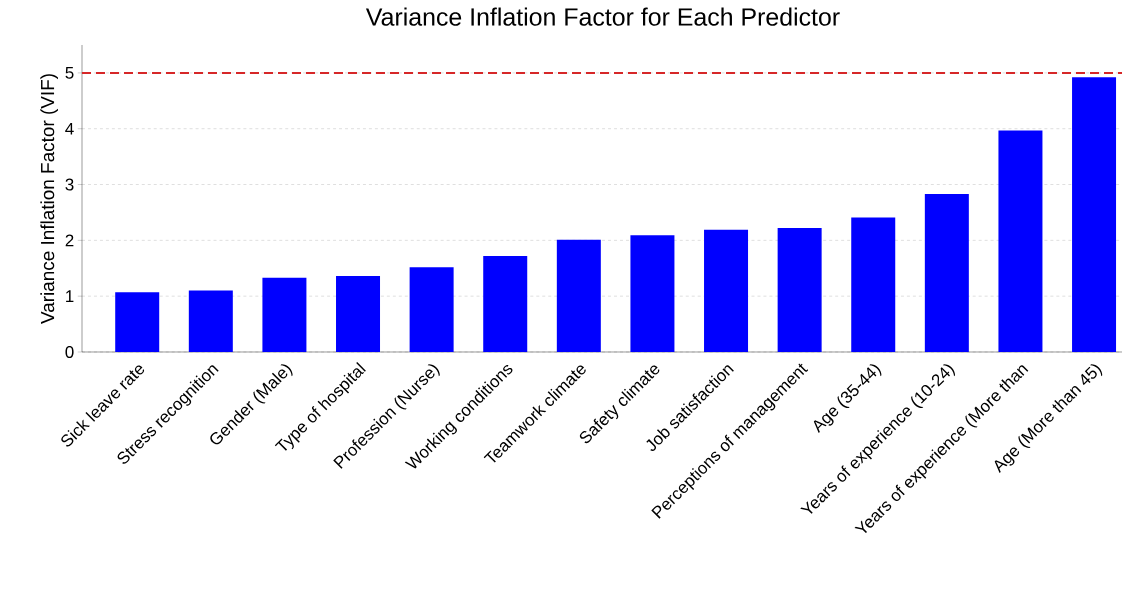  Describe the element at coordinates (70, 296) in the screenshot. I see `y-tick-label: 1` at that location.